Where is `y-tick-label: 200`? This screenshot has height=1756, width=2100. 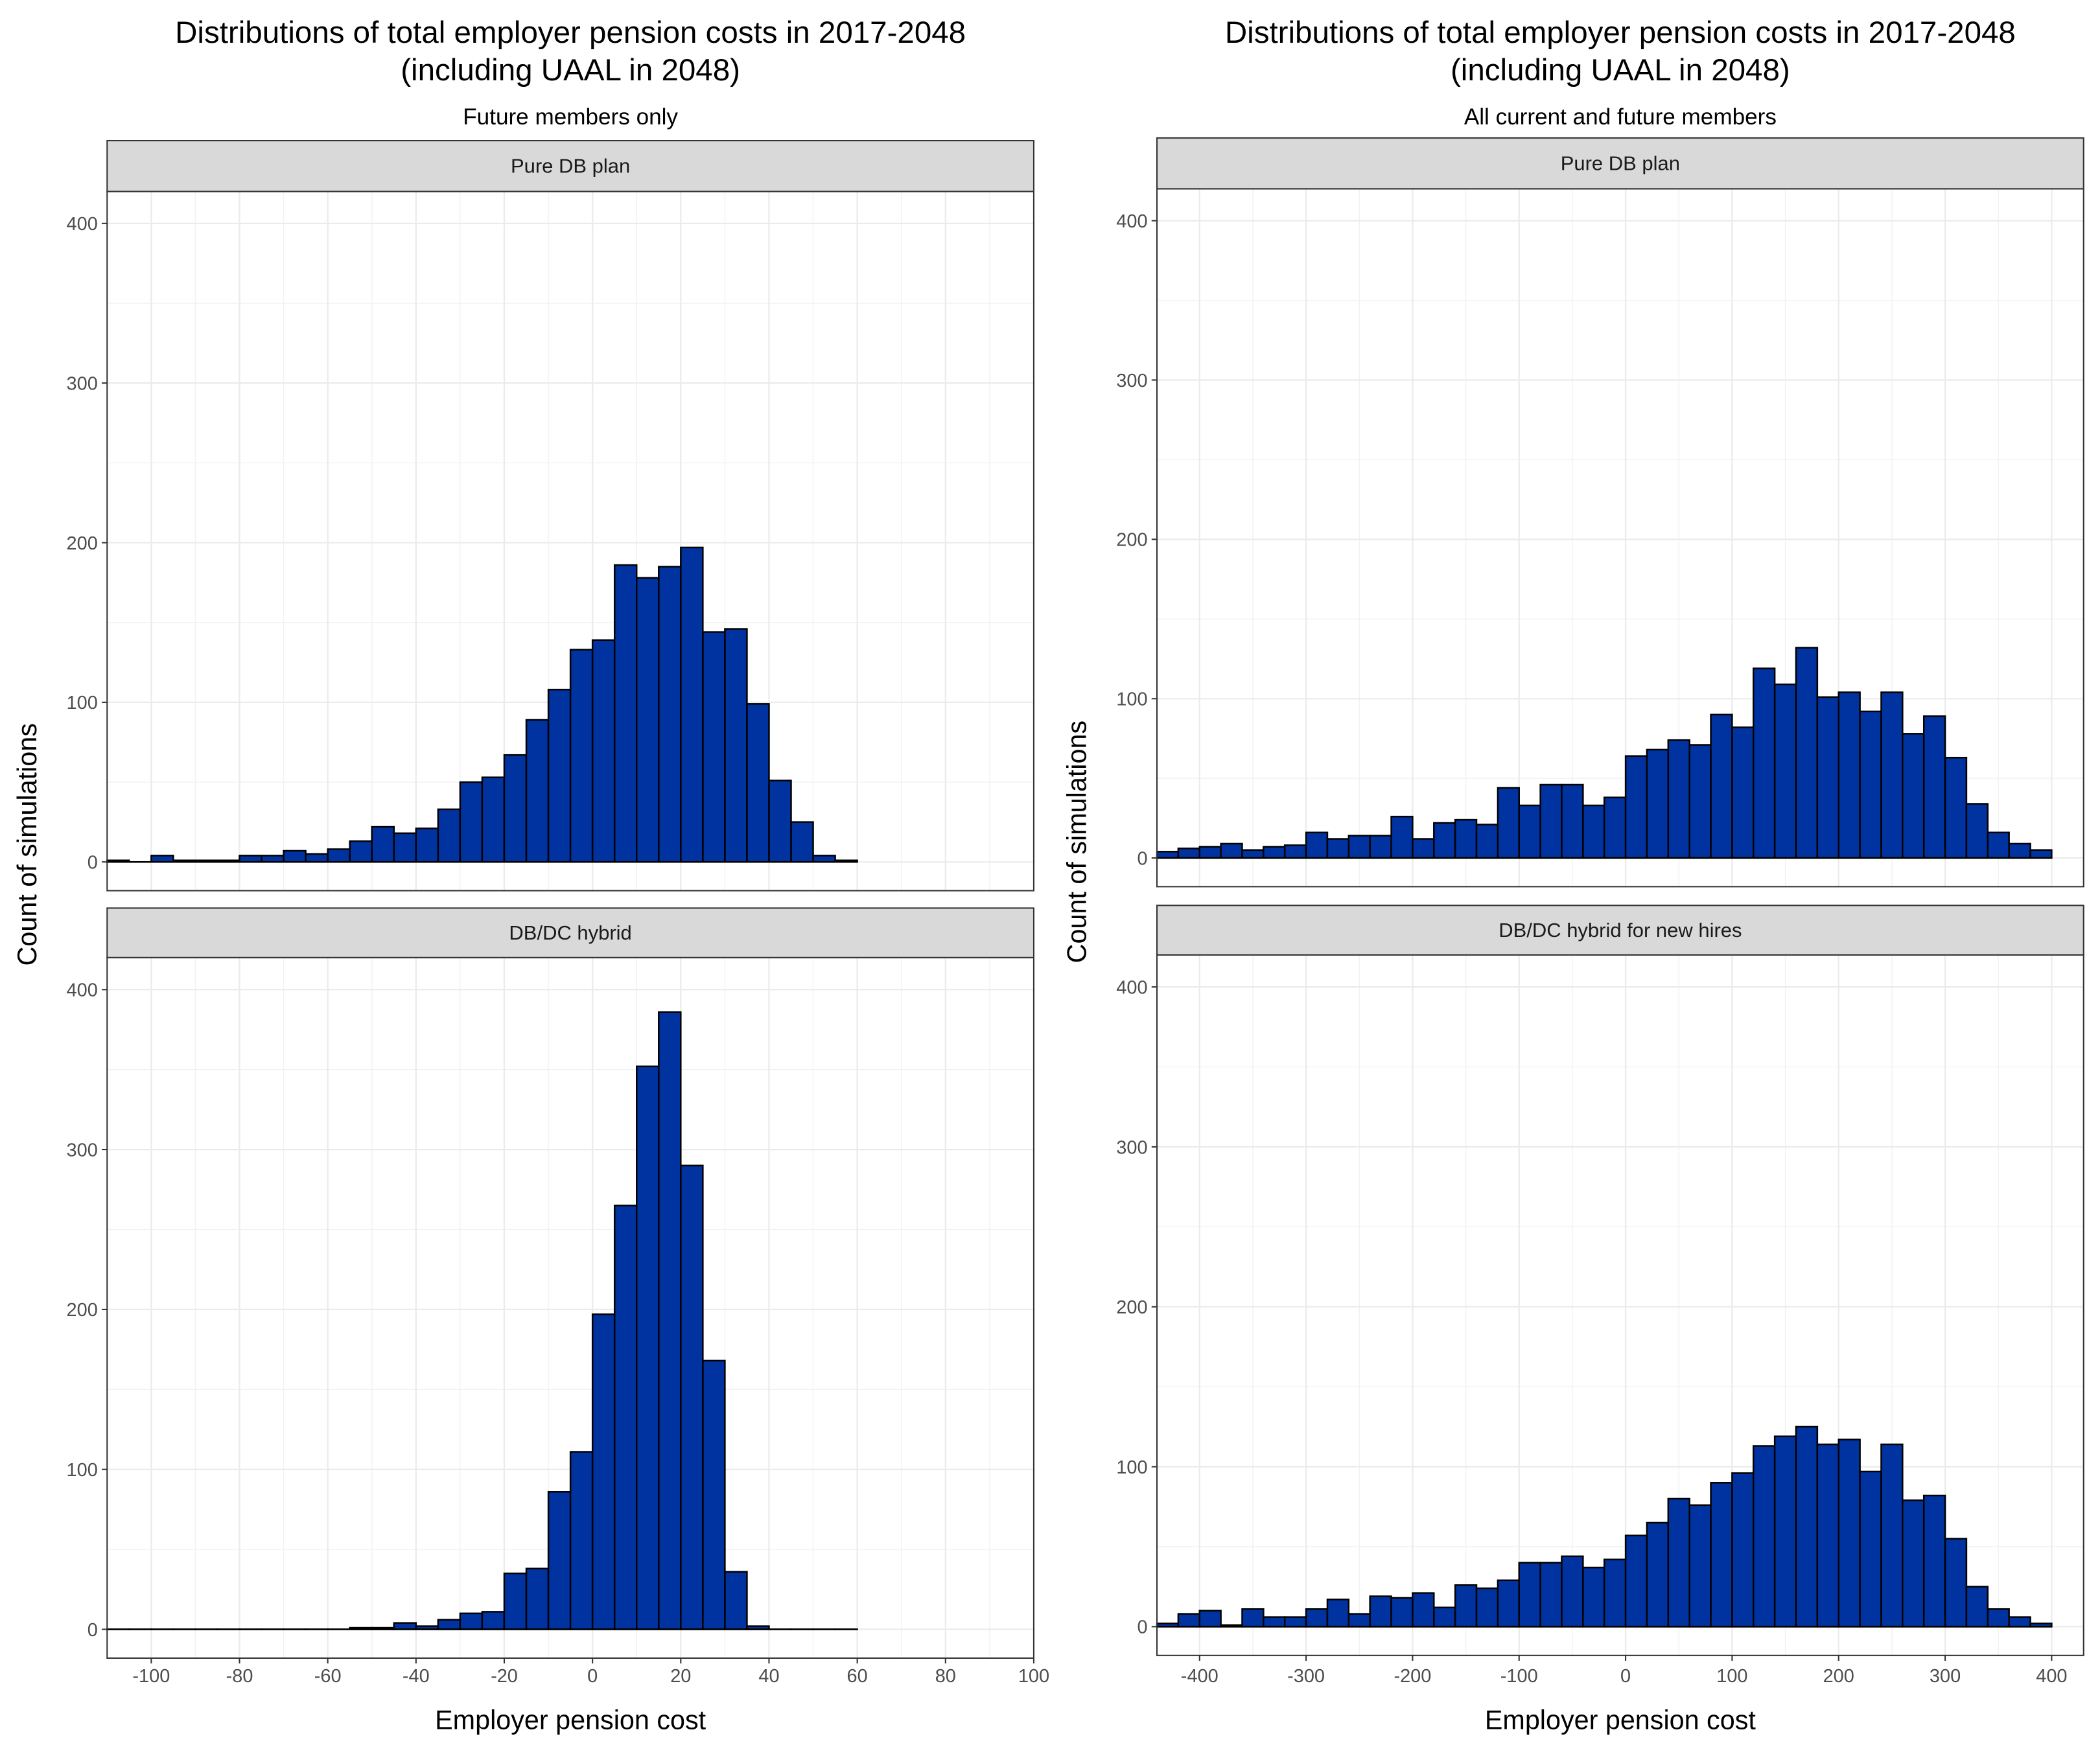 y-tick-label: 200 is located at coordinates (82, 1310).